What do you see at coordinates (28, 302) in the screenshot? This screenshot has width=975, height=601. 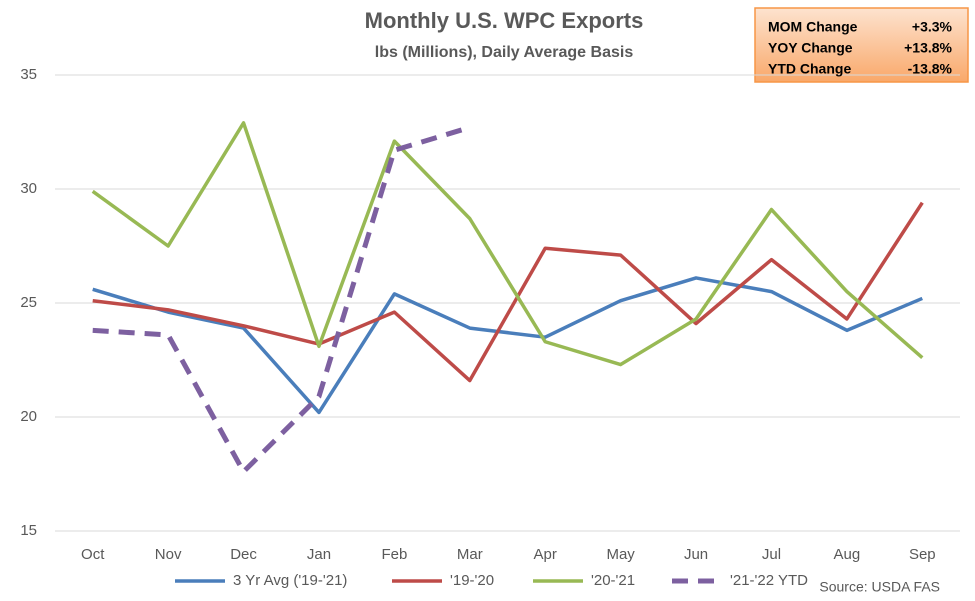 I see `y-tick-label: 25` at bounding box center [28, 302].